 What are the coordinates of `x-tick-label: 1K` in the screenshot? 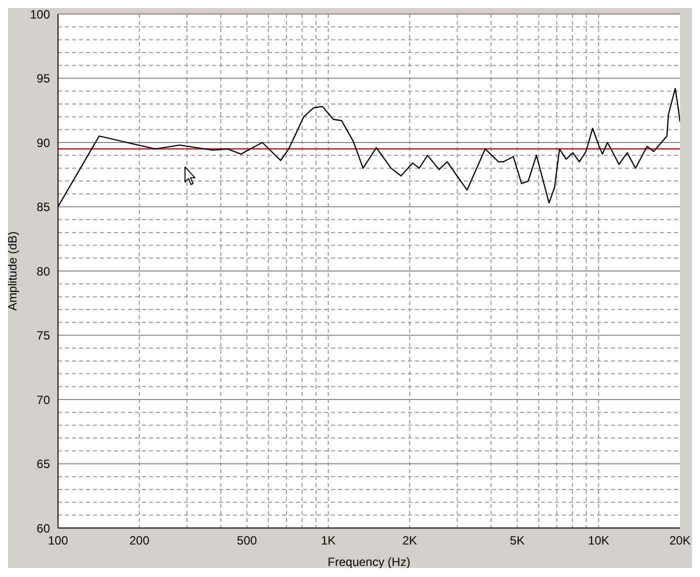 It's located at (328, 541).